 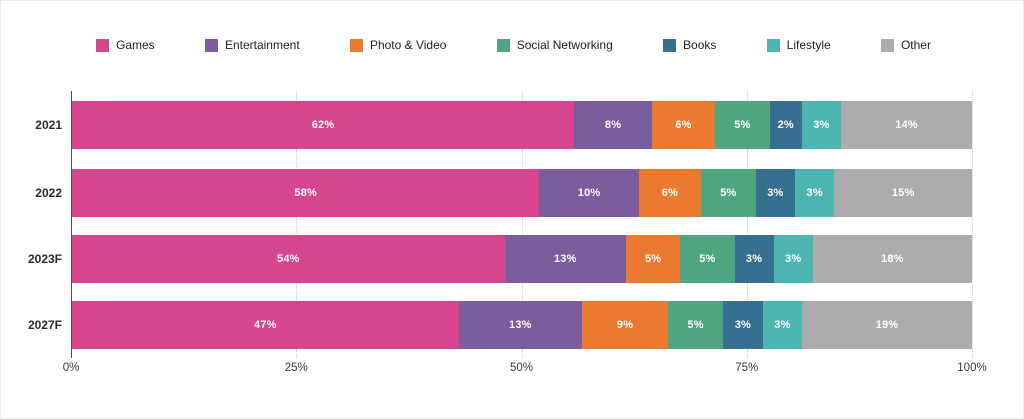 I want to click on legend-label: Entertainment, so click(x=262, y=45).